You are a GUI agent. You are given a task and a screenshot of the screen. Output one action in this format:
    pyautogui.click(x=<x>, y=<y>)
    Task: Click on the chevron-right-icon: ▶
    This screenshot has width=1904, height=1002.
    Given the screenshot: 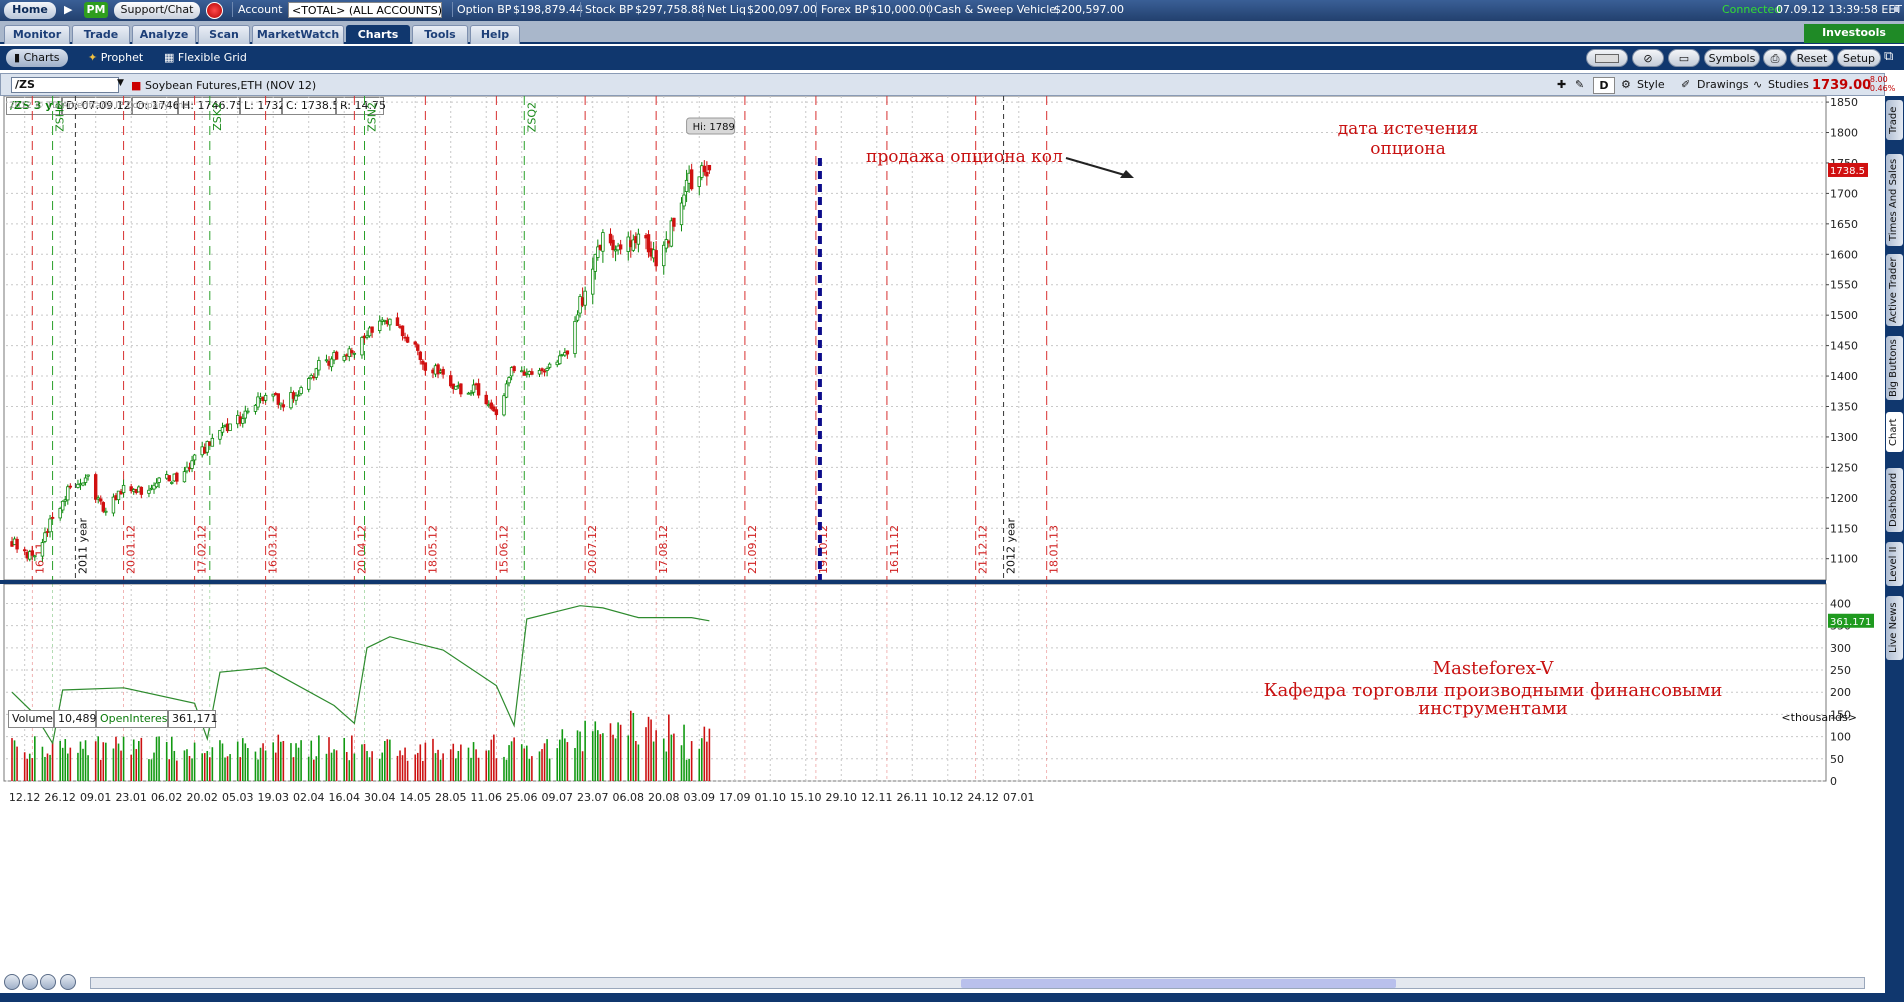 What is the action you would take?
    pyautogui.click(x=68, y=9)
    